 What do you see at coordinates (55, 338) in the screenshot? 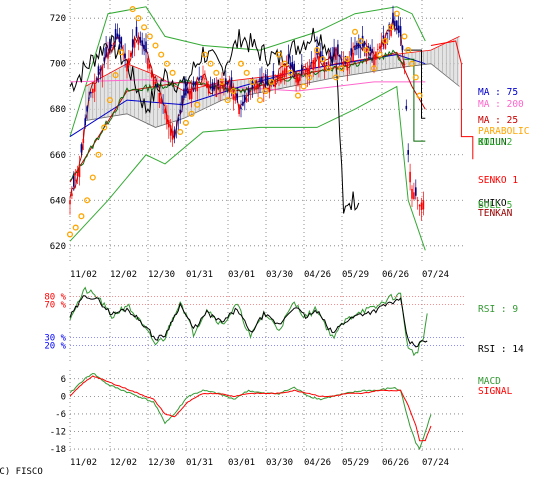
I see `rsi-ytick-label: 30 %` at bounding box center [55, 338].